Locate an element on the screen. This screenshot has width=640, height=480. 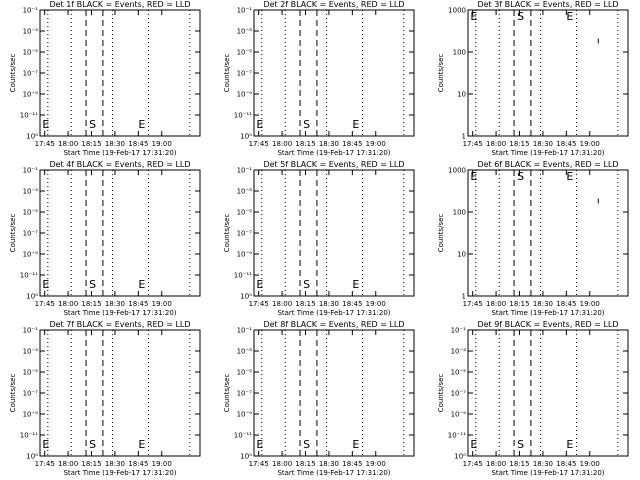
chart-title: Det 1f BLACK = Events, RED = LLD is located at coordinates (119, 4).